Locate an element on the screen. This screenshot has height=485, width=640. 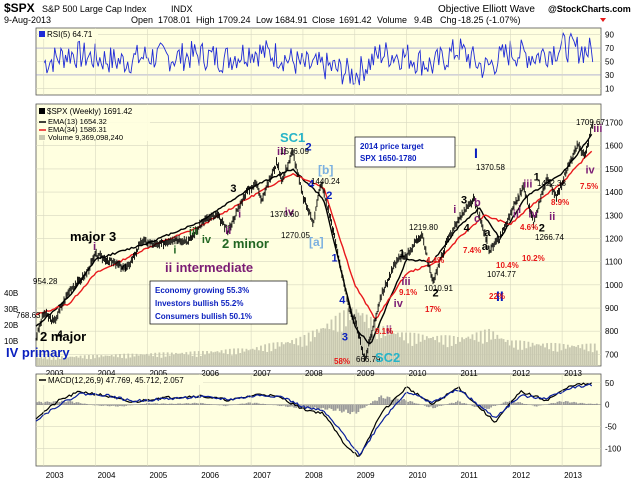
price-tick-label: 1600 is located at coordinates (614, 146).